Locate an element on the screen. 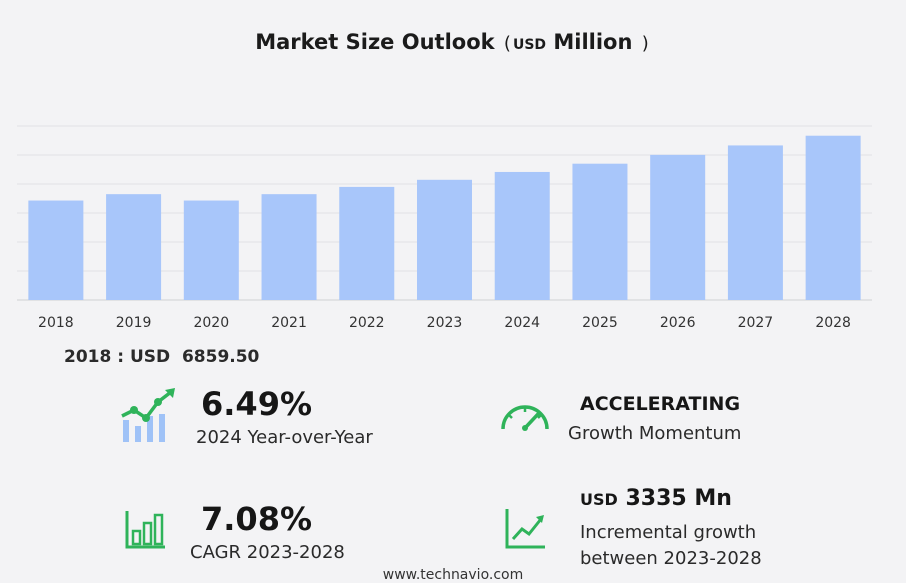 The height and width of the screenshot is (583, 906). x-tick-label-2026: 2026 is located at coordinates (678, 323).